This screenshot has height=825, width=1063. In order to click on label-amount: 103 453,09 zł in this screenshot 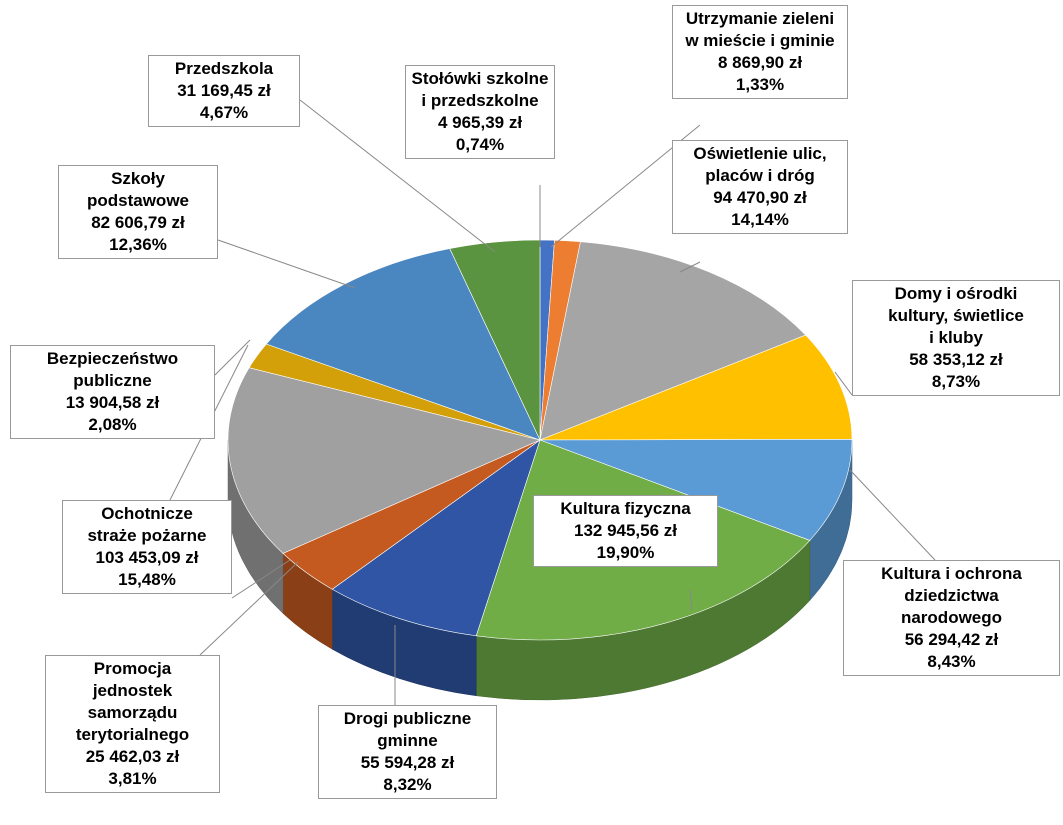, I will do `click(147, 557)`.